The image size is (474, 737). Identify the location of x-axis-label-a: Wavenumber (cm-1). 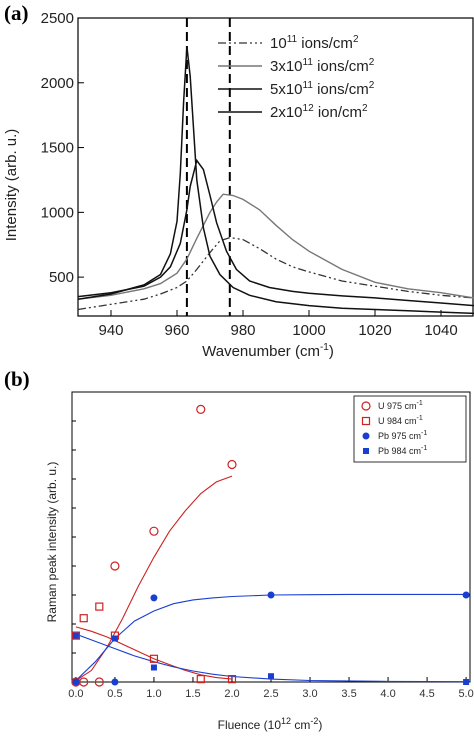
(268, 351).